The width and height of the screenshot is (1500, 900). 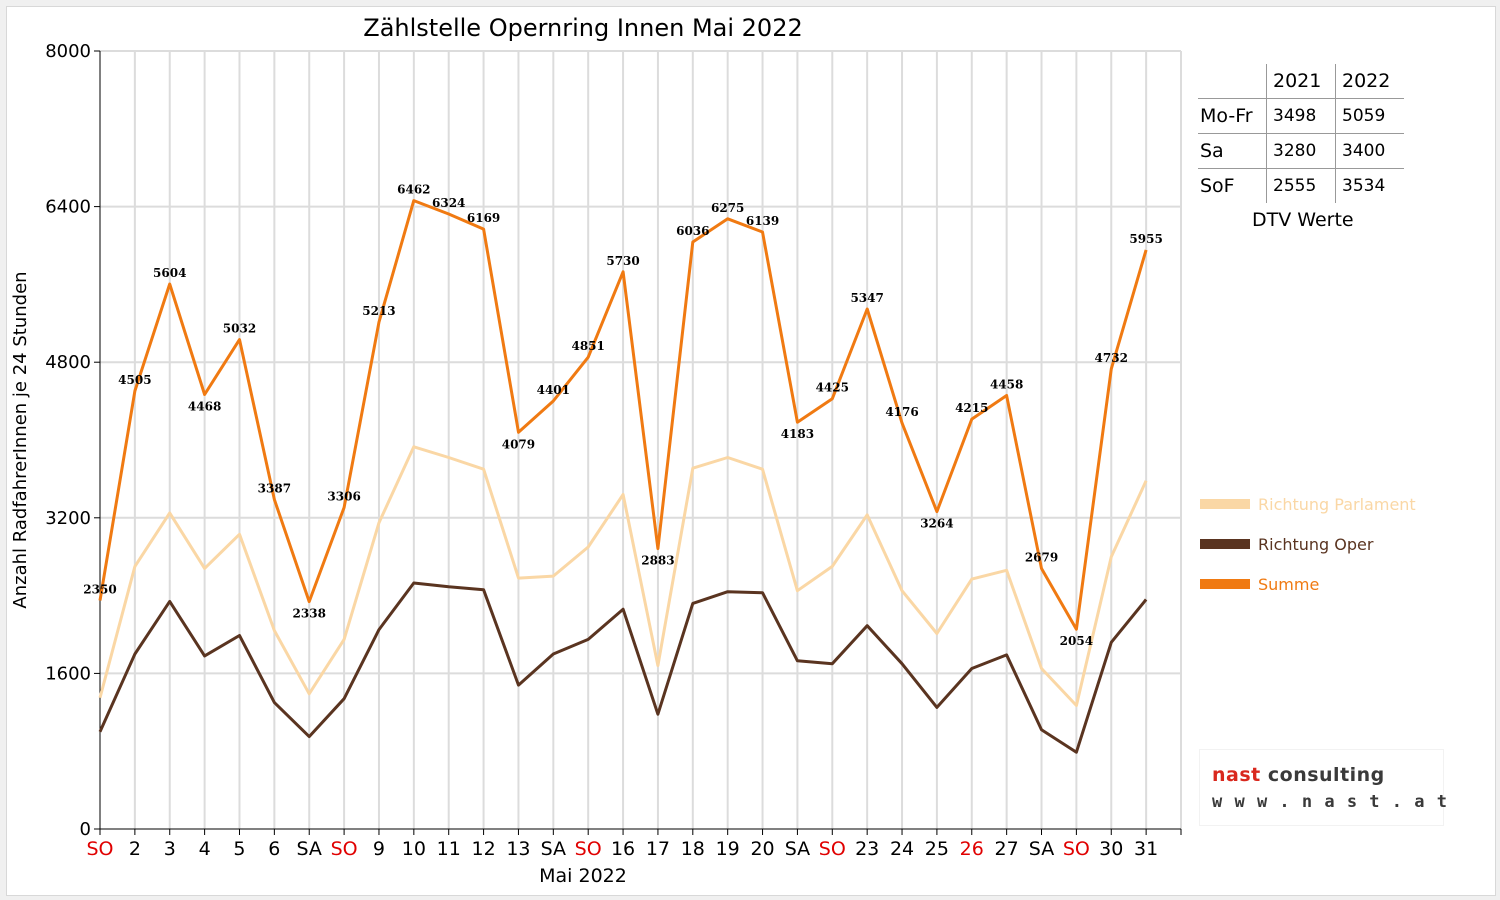 I want to click on data-label: 5213, so click(x=378, y=311).